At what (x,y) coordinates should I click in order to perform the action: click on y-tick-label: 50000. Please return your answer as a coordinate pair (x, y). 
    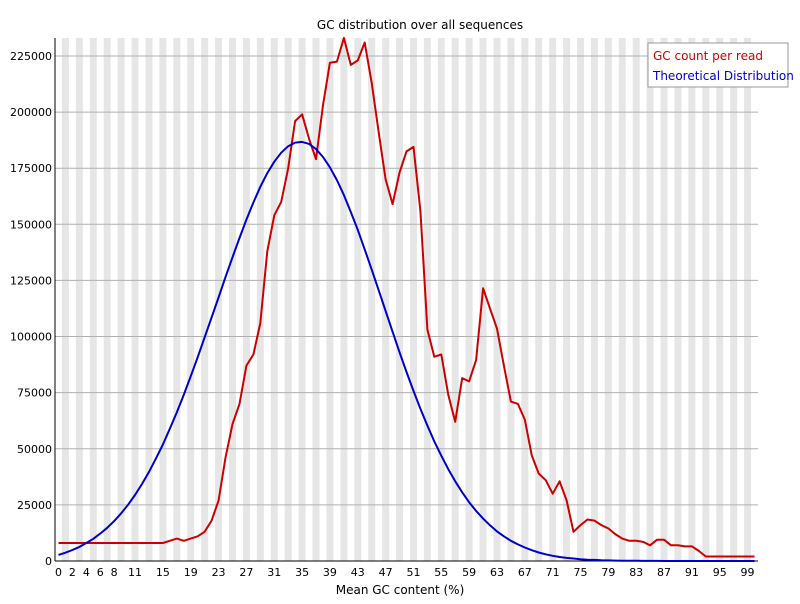
    Looking at the image, I should click on (34, 449).